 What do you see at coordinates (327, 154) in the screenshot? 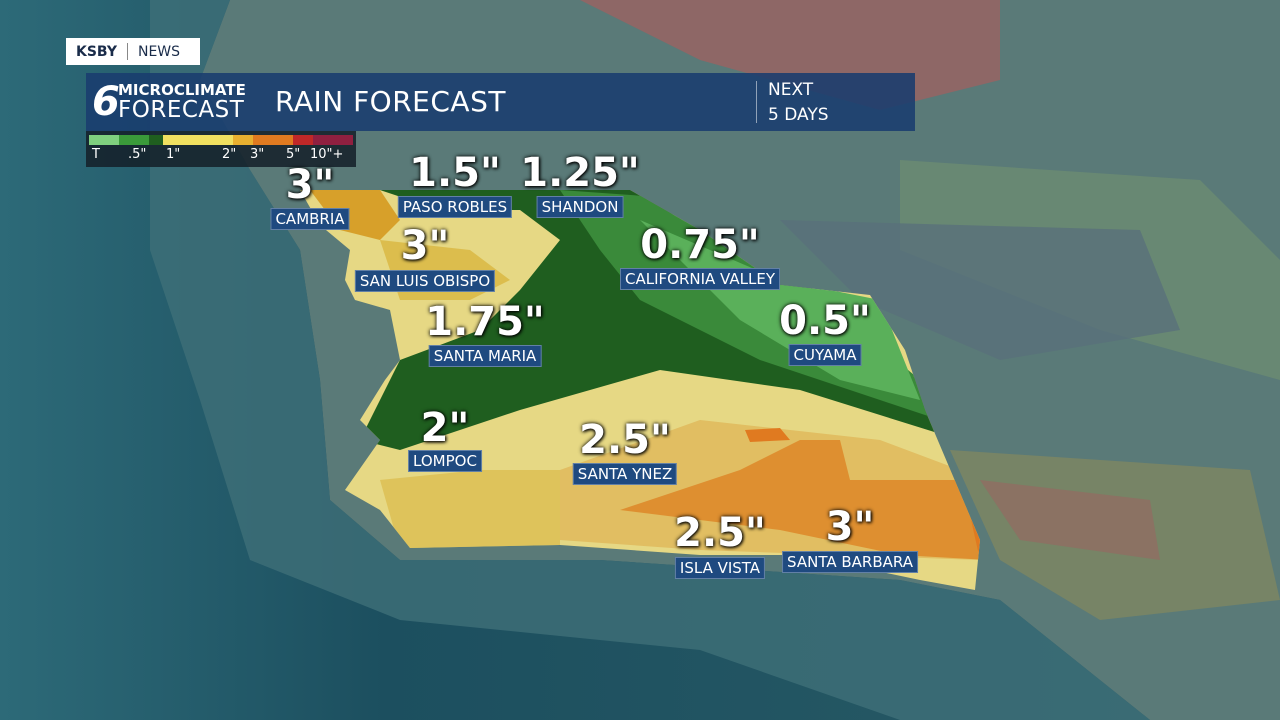
I see `legend-label: 10"+` at bounding box center [327, 154].